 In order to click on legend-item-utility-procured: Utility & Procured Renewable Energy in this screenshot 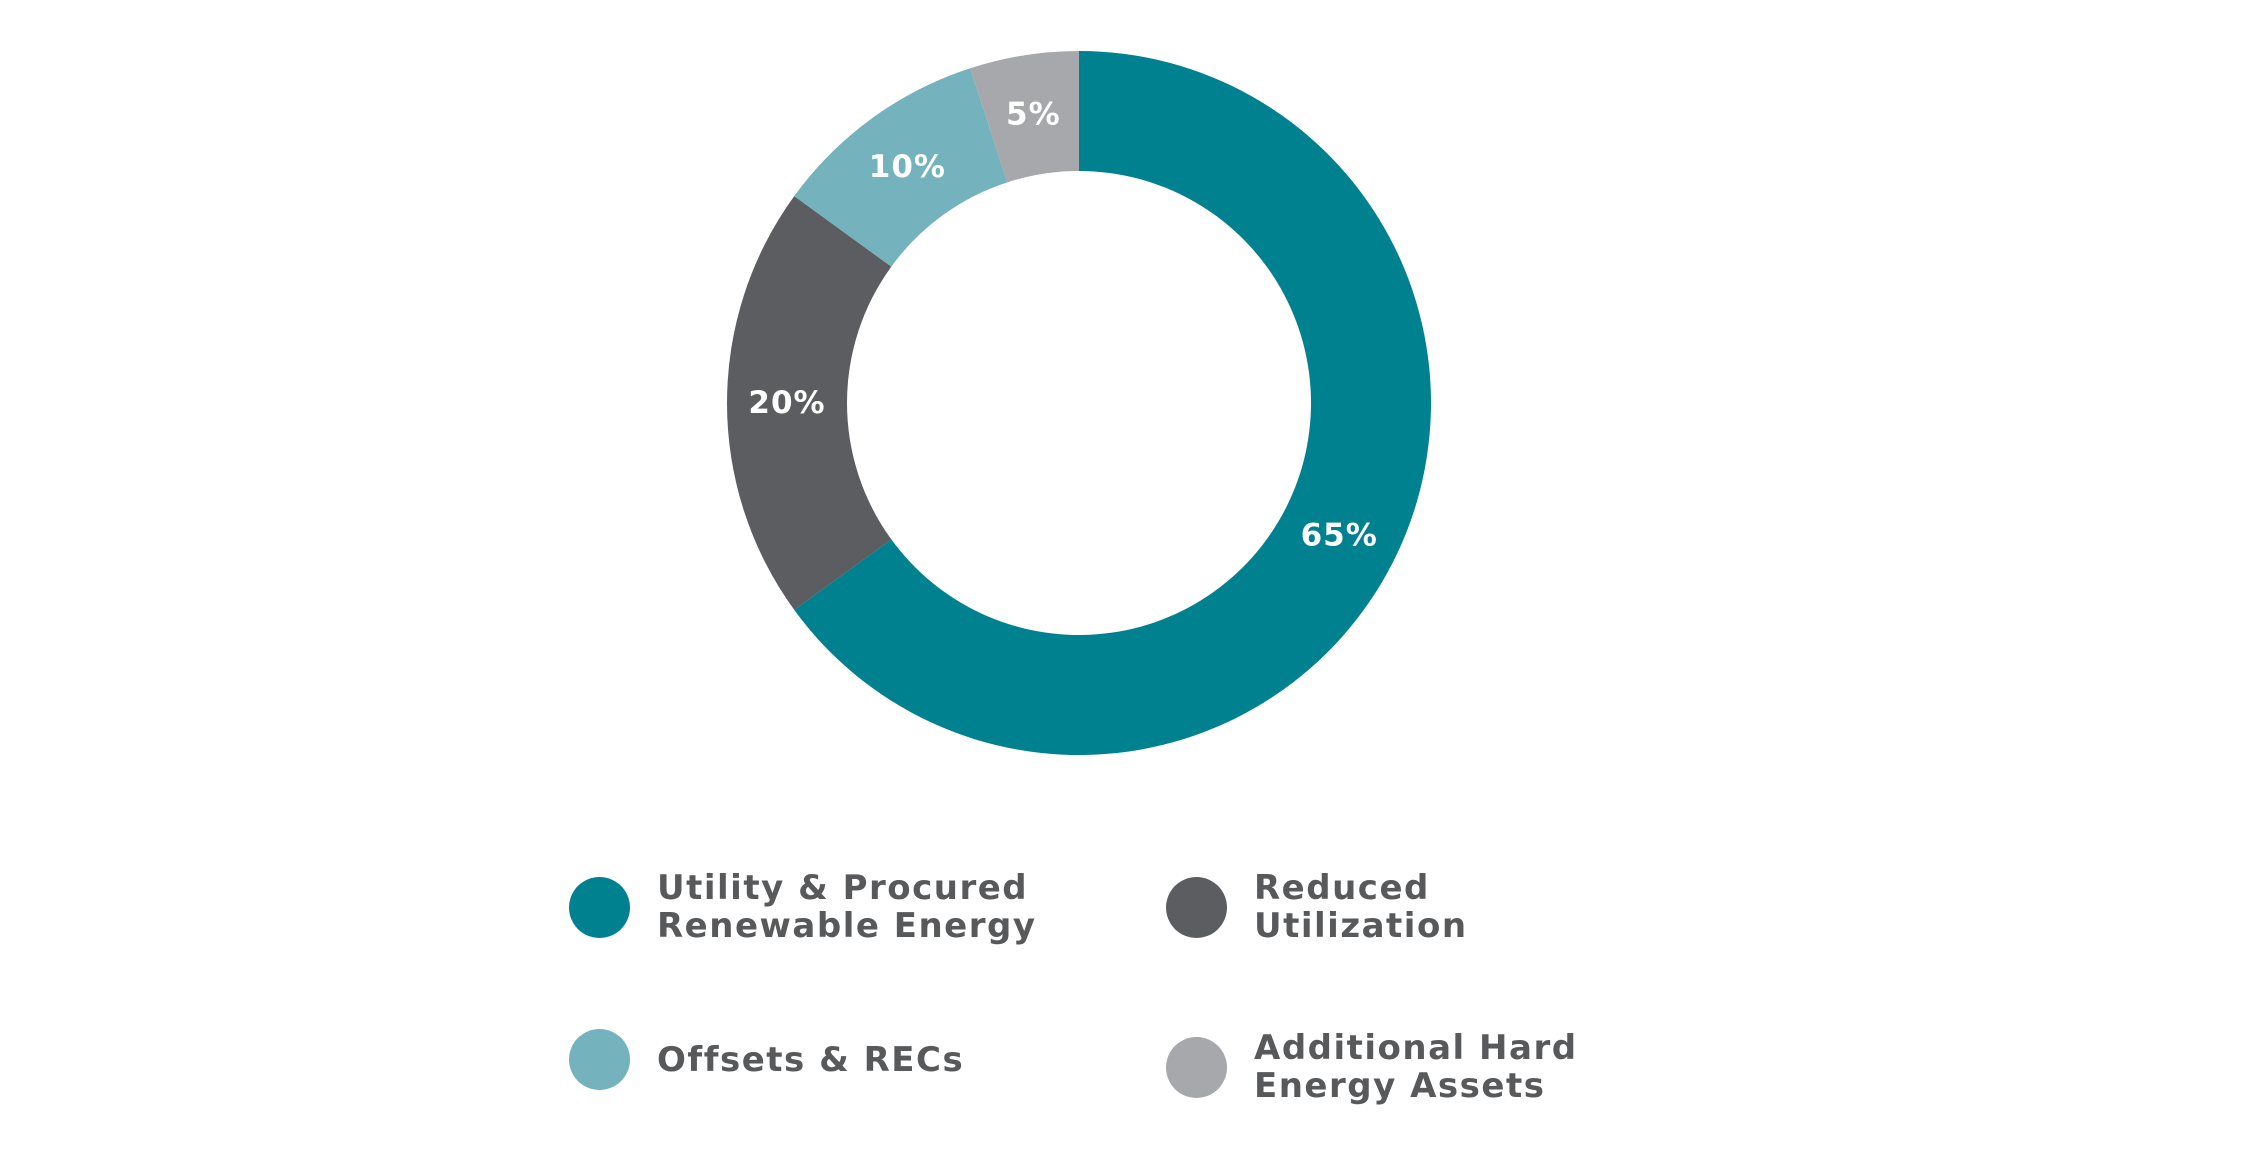, I will do `click(833, 907)`.